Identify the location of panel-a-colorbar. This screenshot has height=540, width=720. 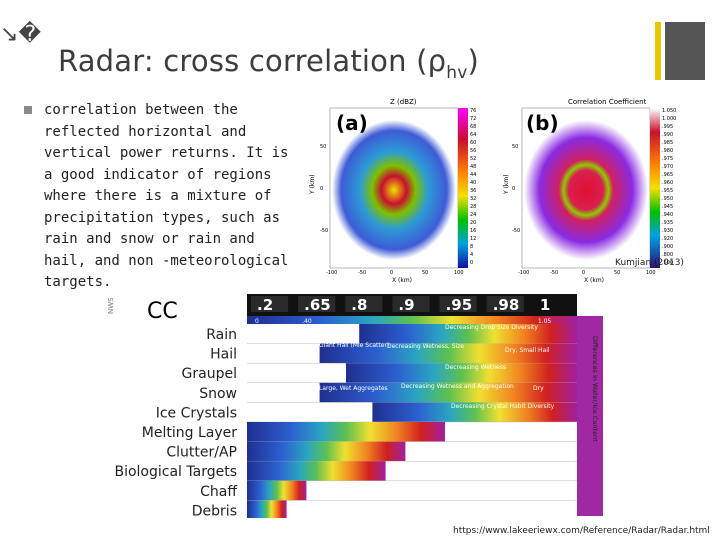
(463, 188).